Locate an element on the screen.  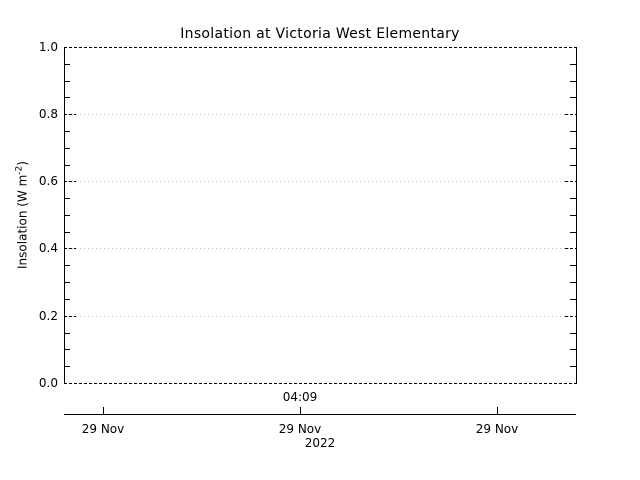
y-tick-label: 0.6 is located at coordinates (48, 181).